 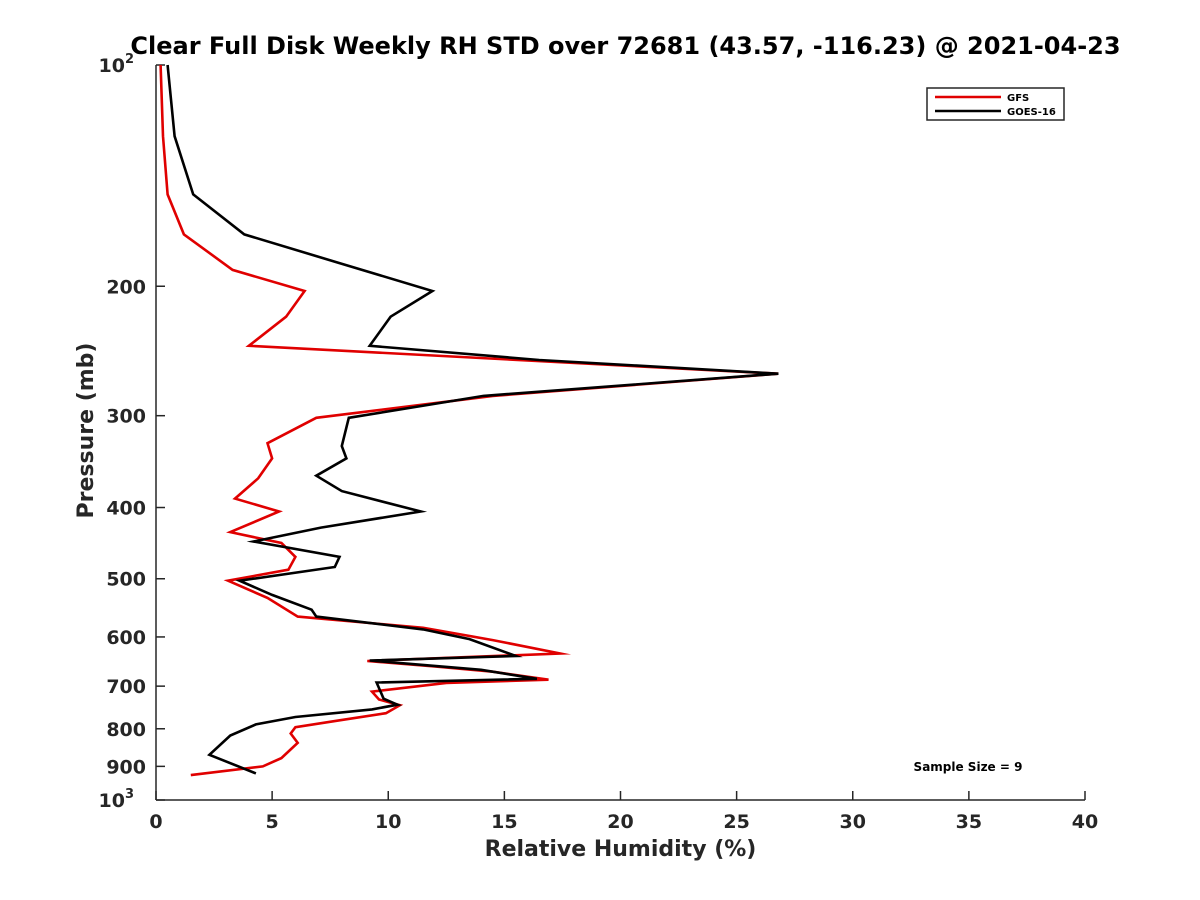 I want to click on x-tick-label: 35, so click(x=969, y=822).